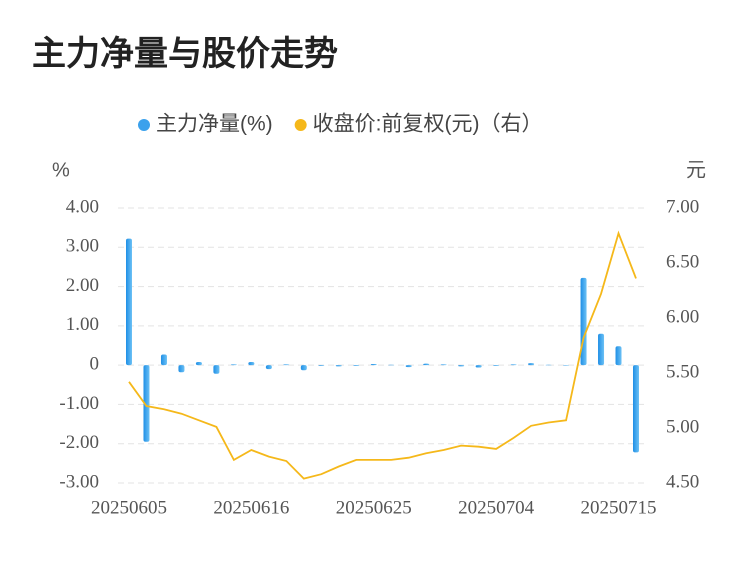 This screenshot has width=750, height=563. What do you see at coordinates (61, 170) in the screenshot?
I see `y-axis-label: %` at bounding box center [61, 170].